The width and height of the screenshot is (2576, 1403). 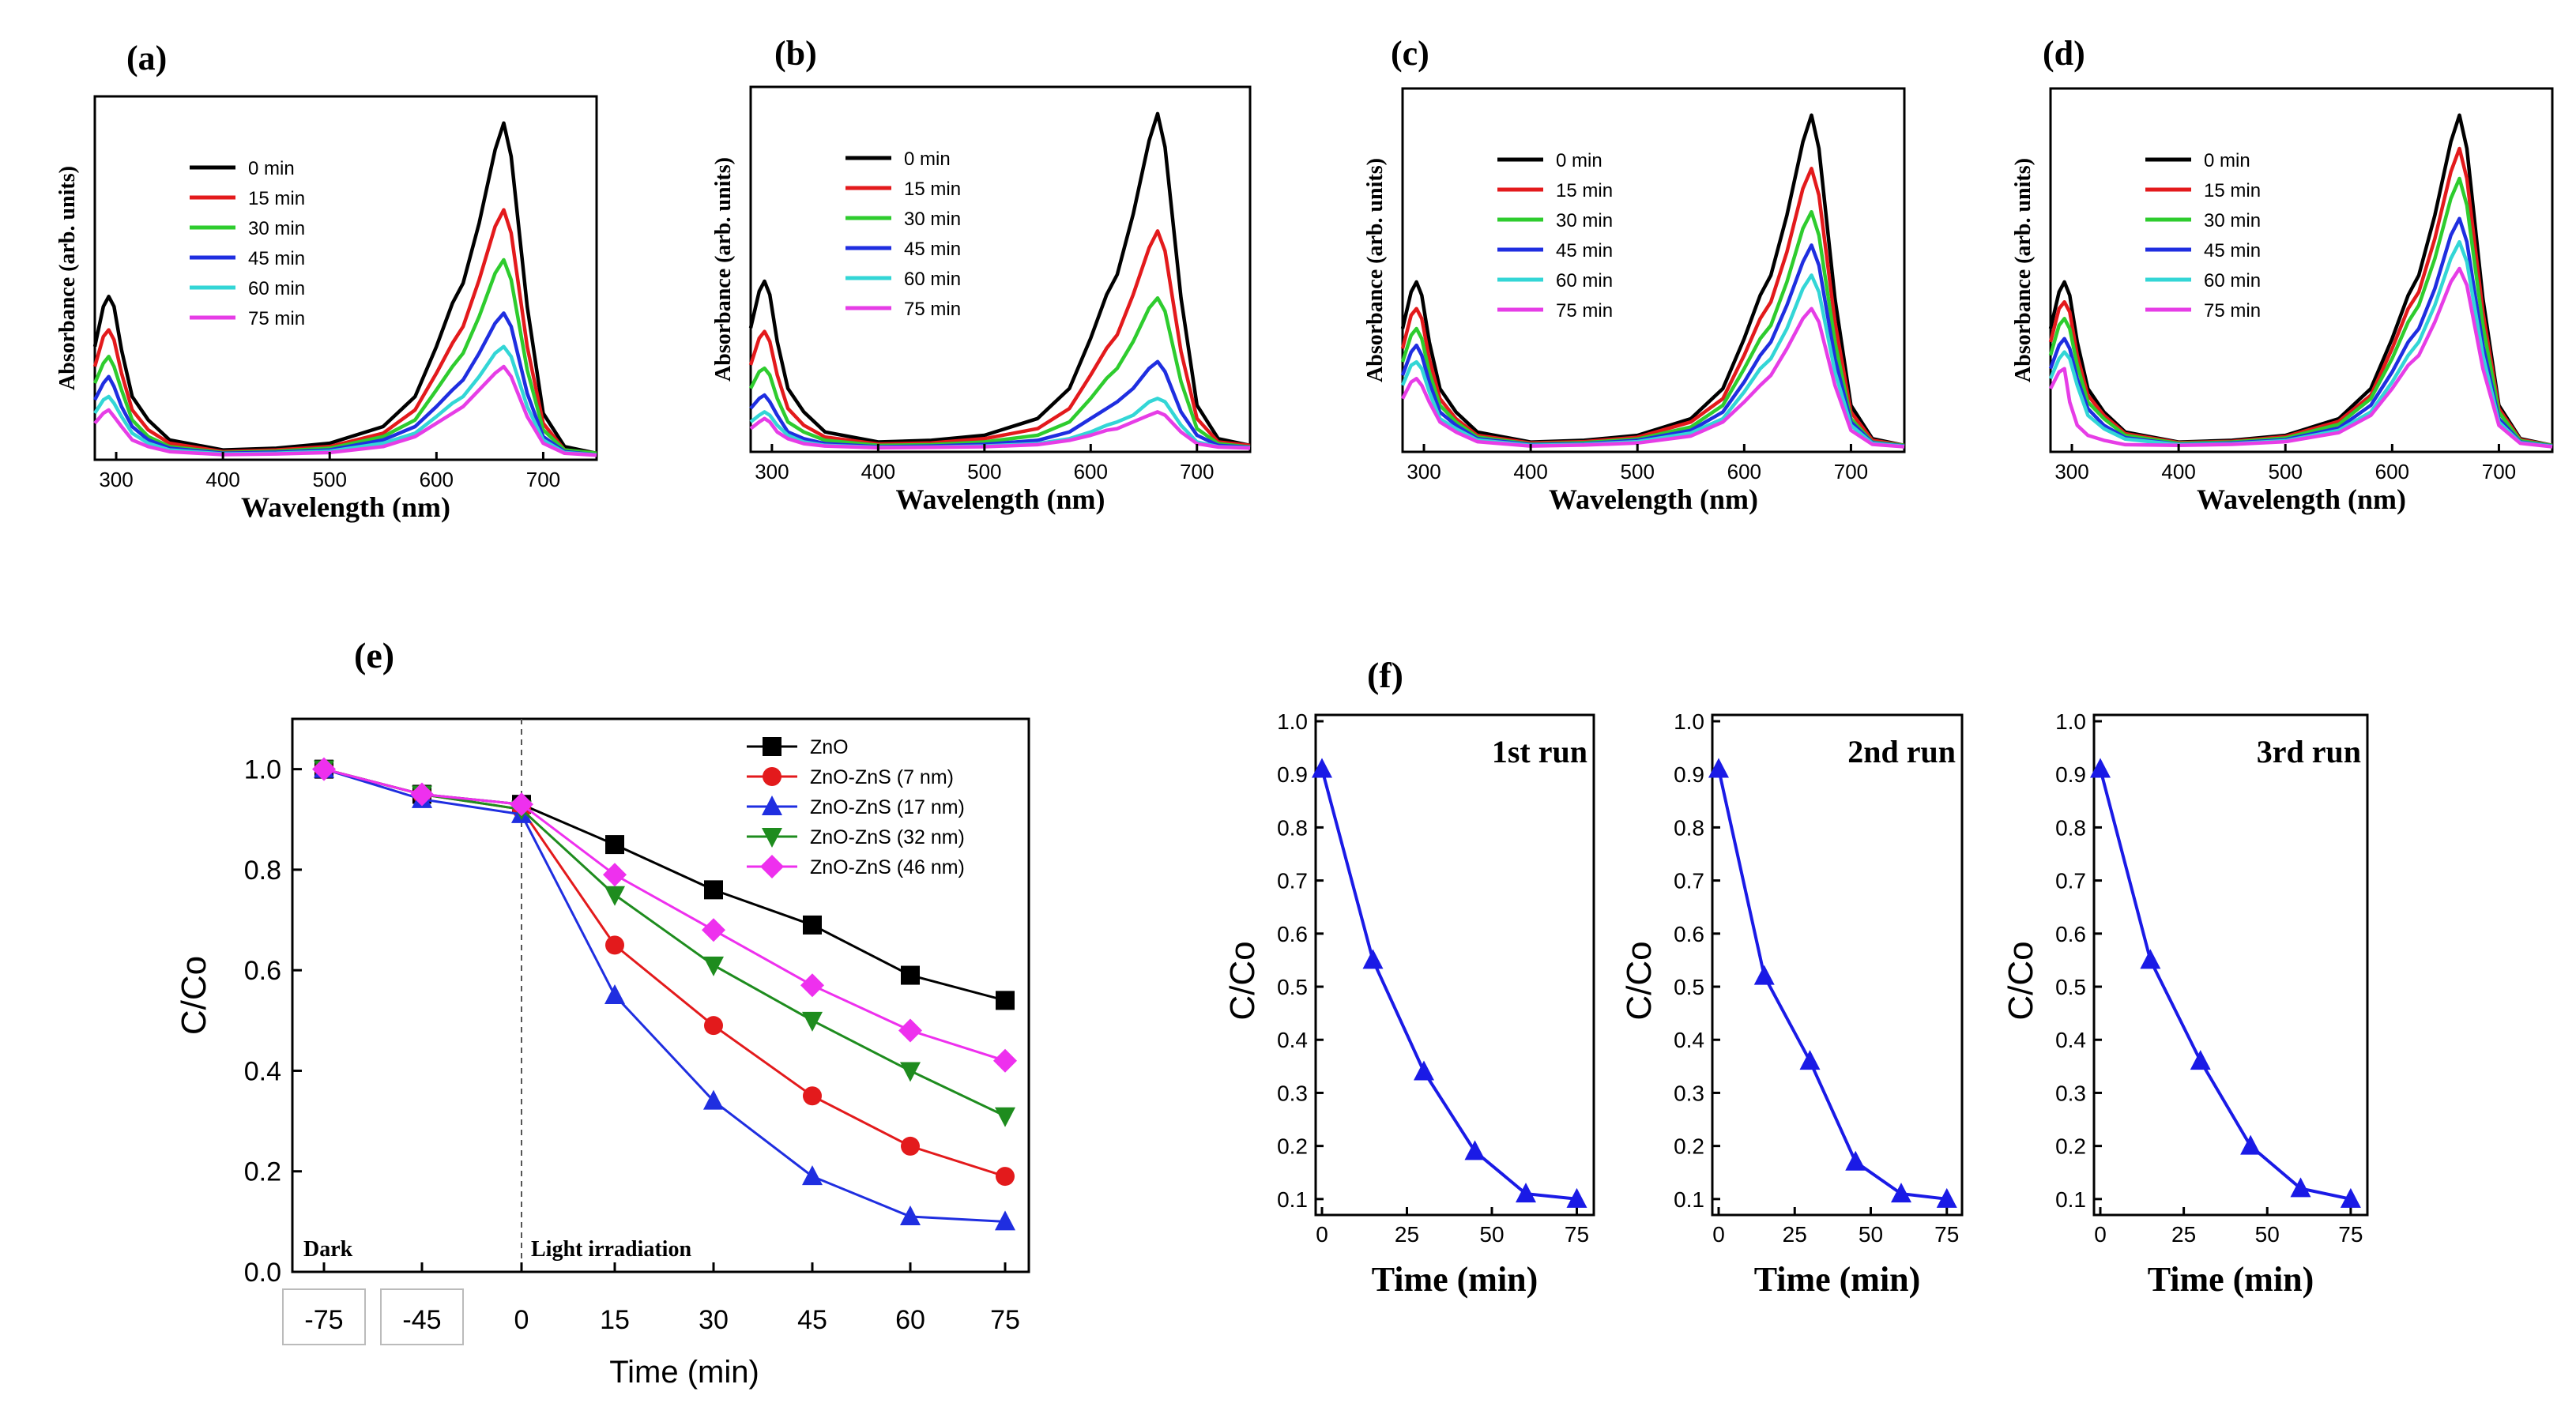 I want to click on annotation-light: Light irradiation, so click(x=611, y=1249).